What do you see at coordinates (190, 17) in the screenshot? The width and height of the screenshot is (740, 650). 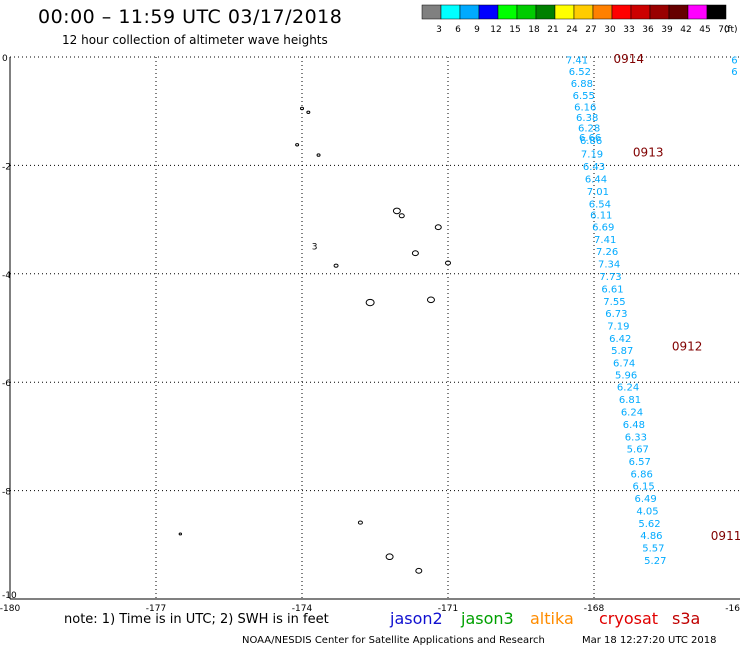 I see `page-title: 00:00 – 11:59 UTC 03/17/2018` at bounding box center [190, 17].